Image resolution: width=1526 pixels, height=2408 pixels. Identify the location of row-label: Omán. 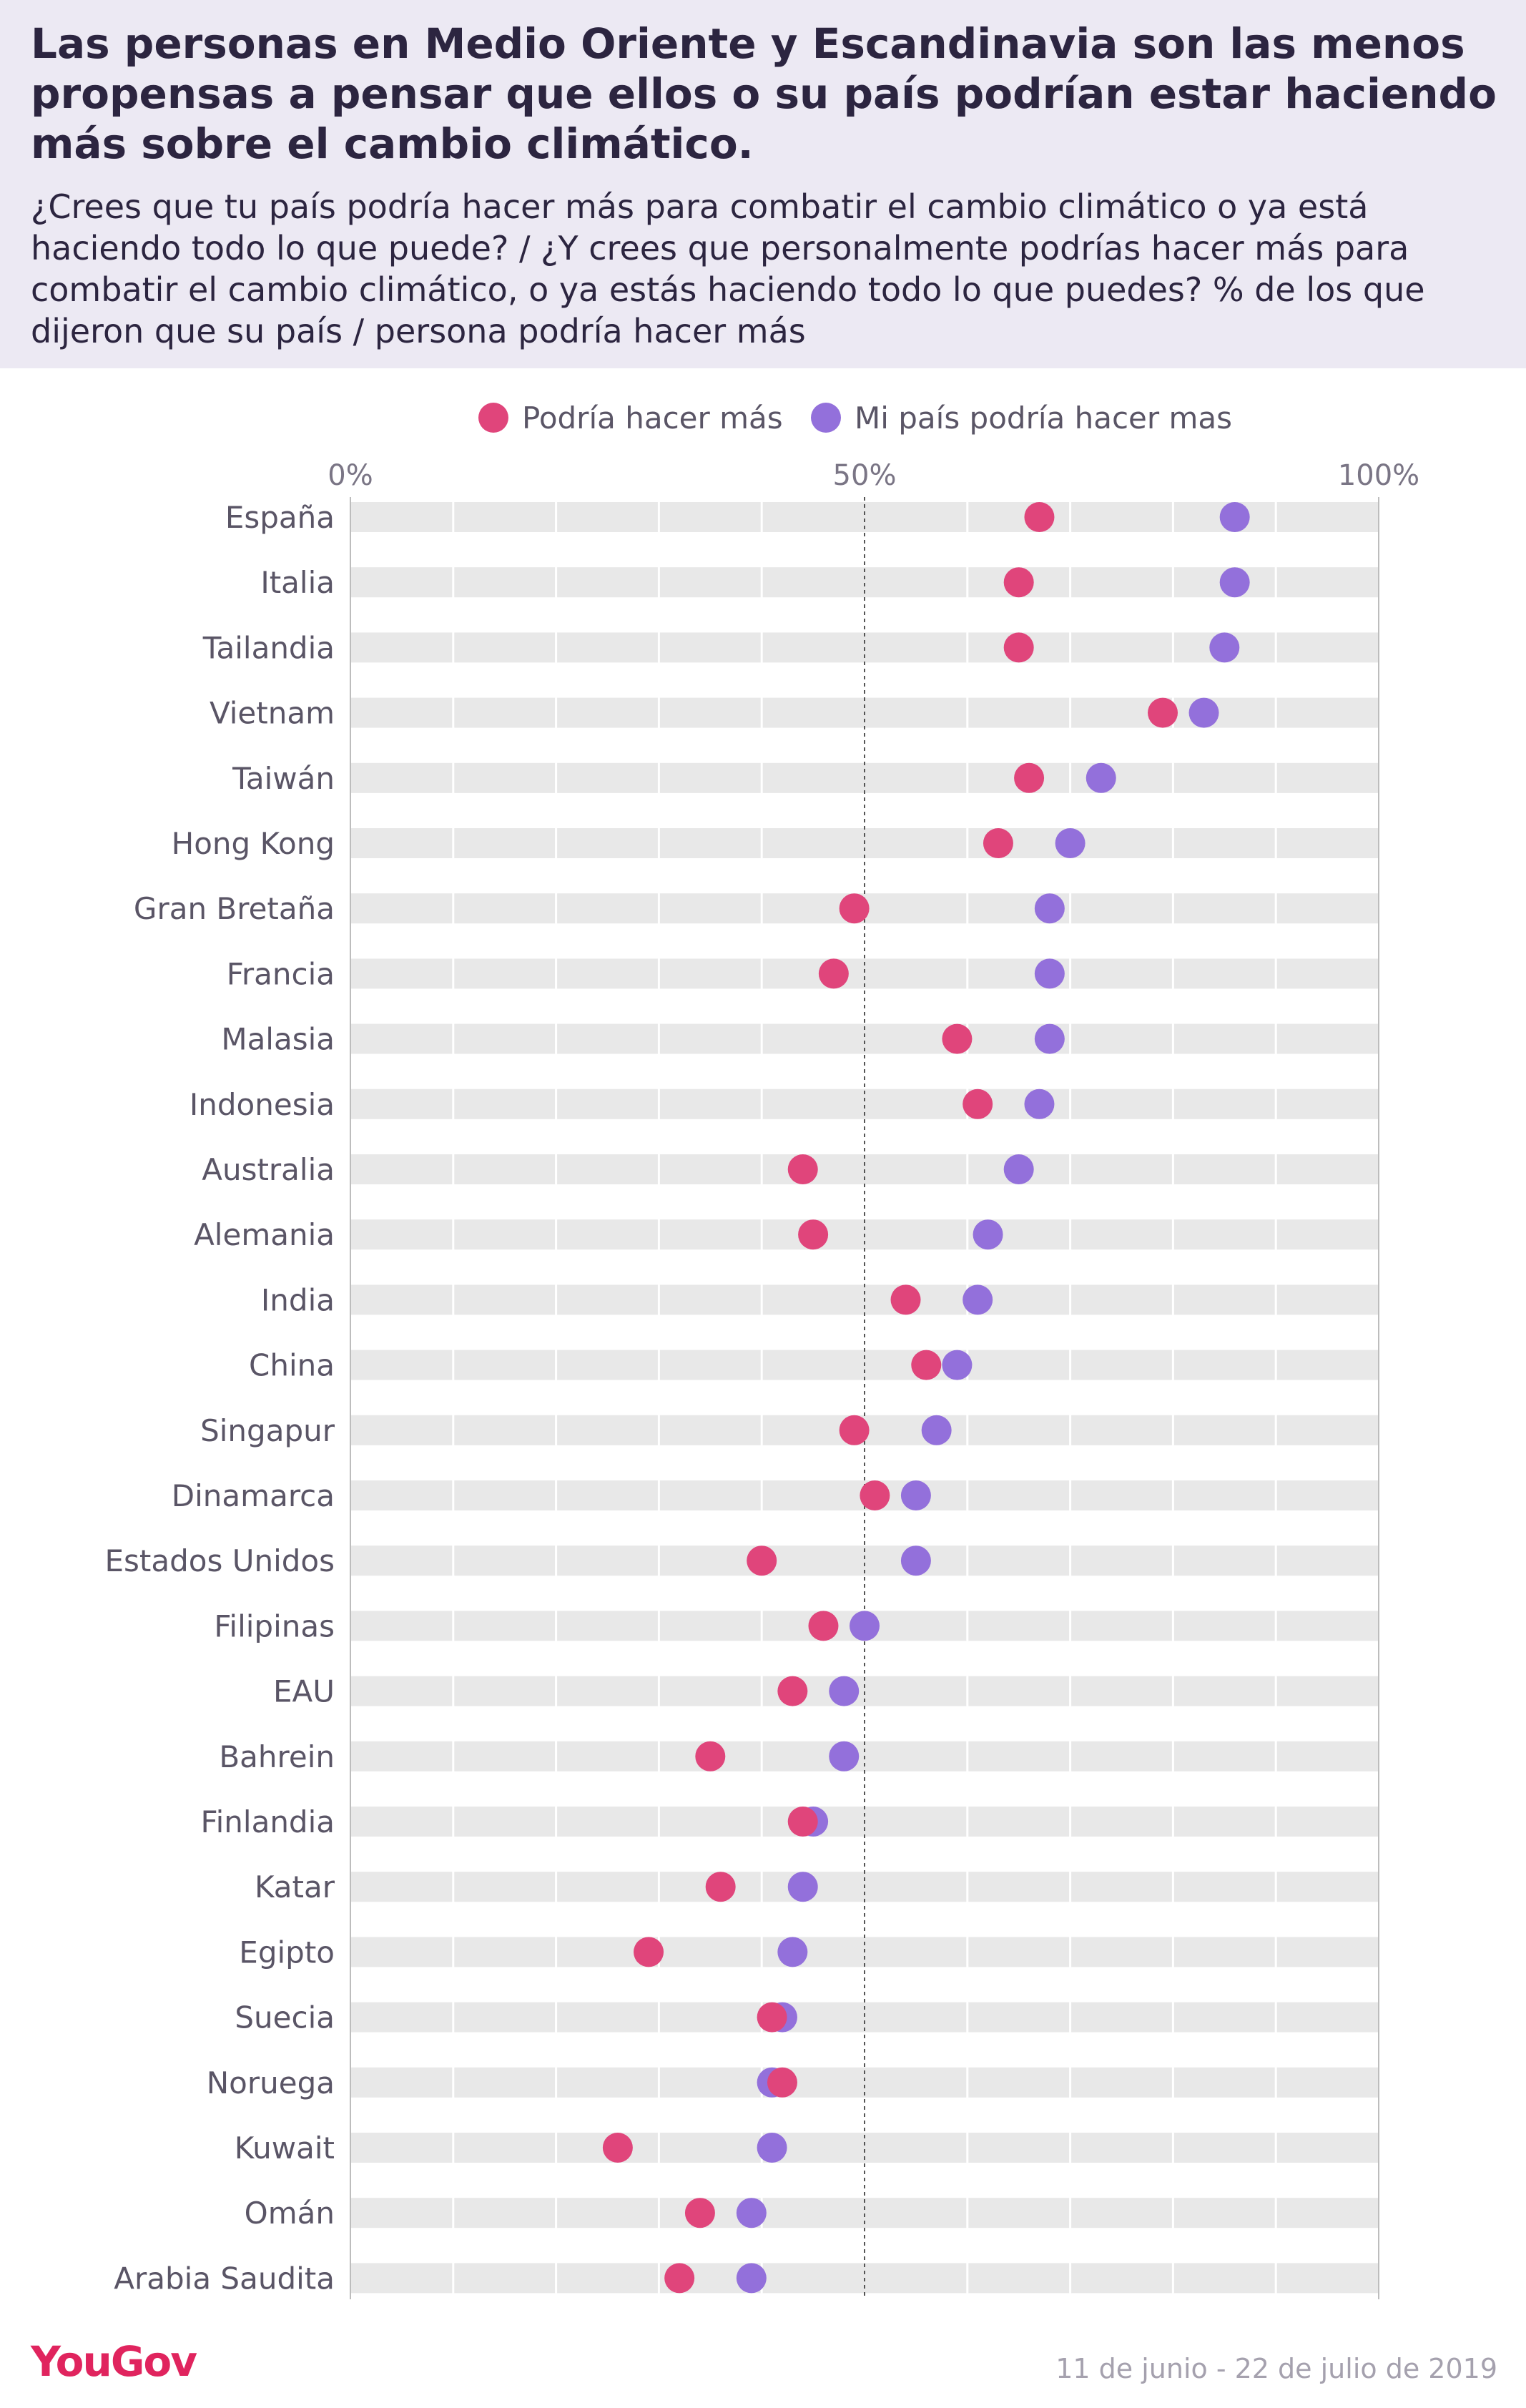
(290, 2214).